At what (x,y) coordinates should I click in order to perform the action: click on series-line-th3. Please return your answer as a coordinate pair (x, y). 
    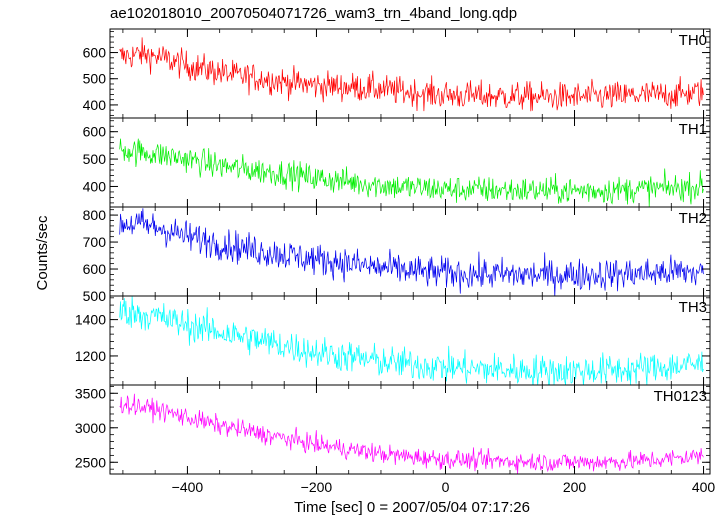
    Looking at the image, I should click on (411, 340).